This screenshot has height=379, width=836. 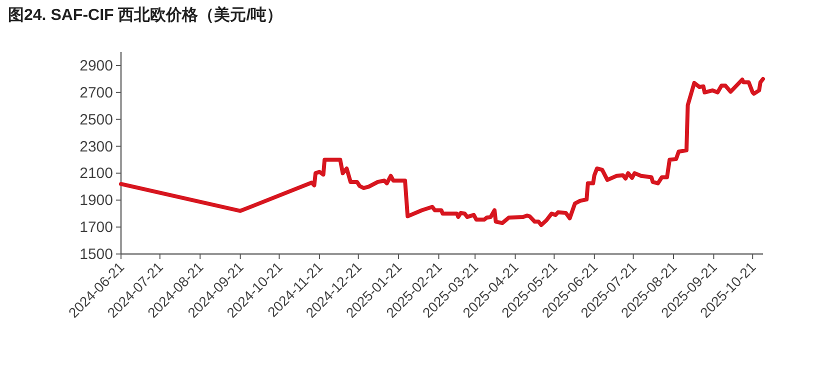 I want to click on y-tick-label: 1500, so click(x=96, y=254).